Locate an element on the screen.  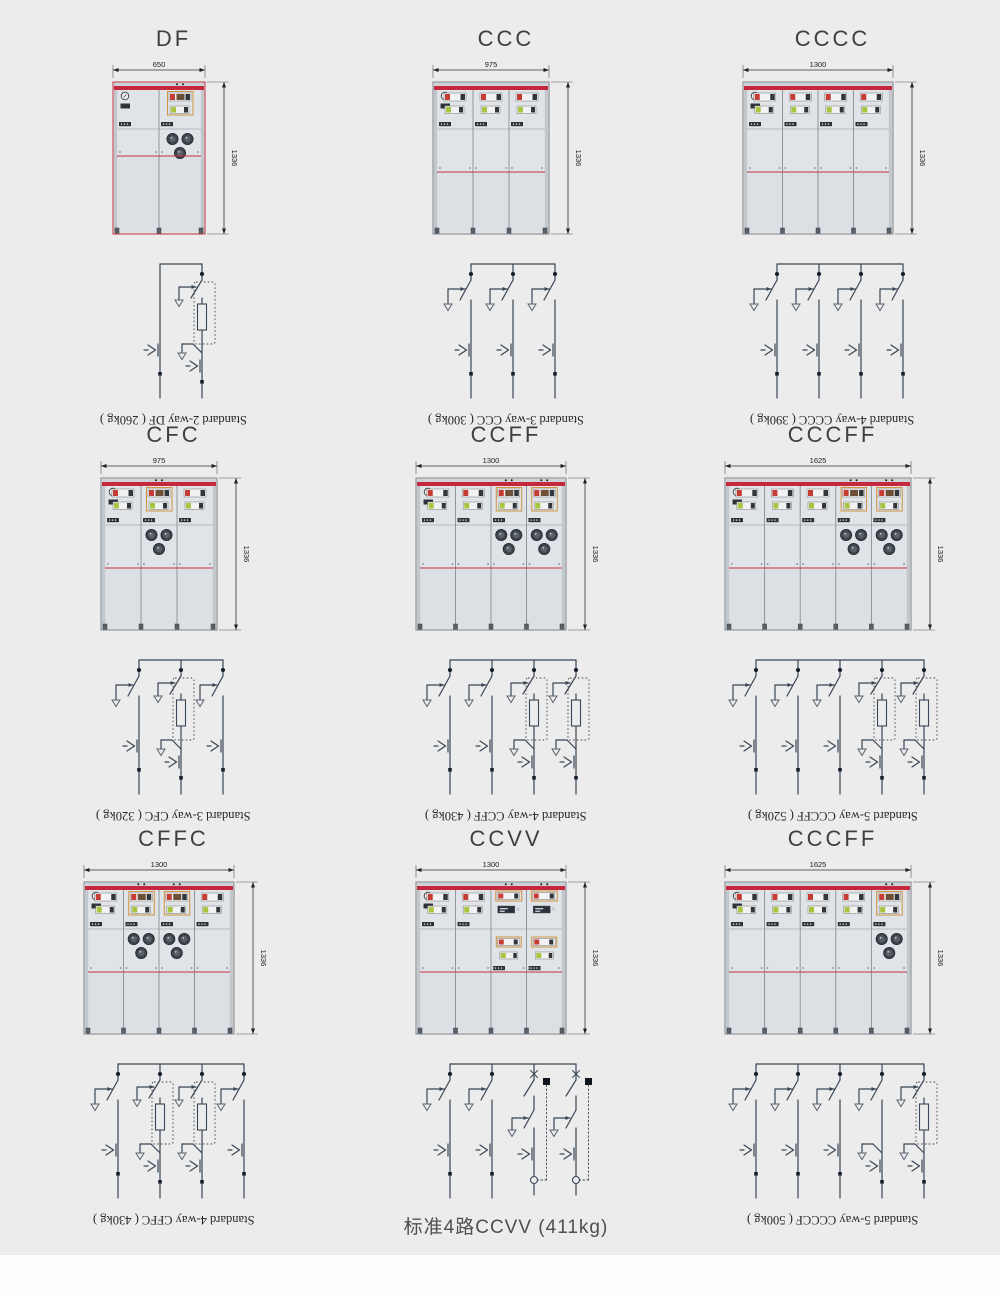
circuit-diagram-ccvv is located at coordinates (506, 1130).